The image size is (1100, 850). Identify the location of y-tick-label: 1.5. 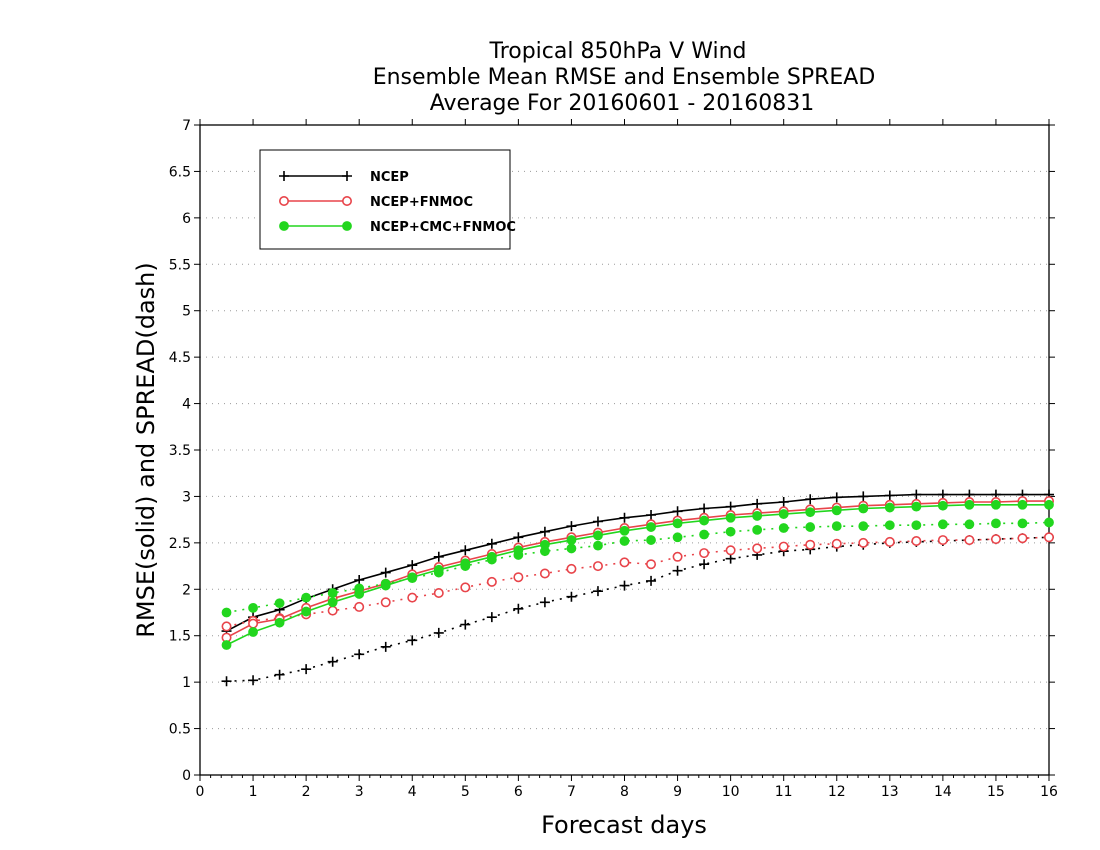
(180, 637).